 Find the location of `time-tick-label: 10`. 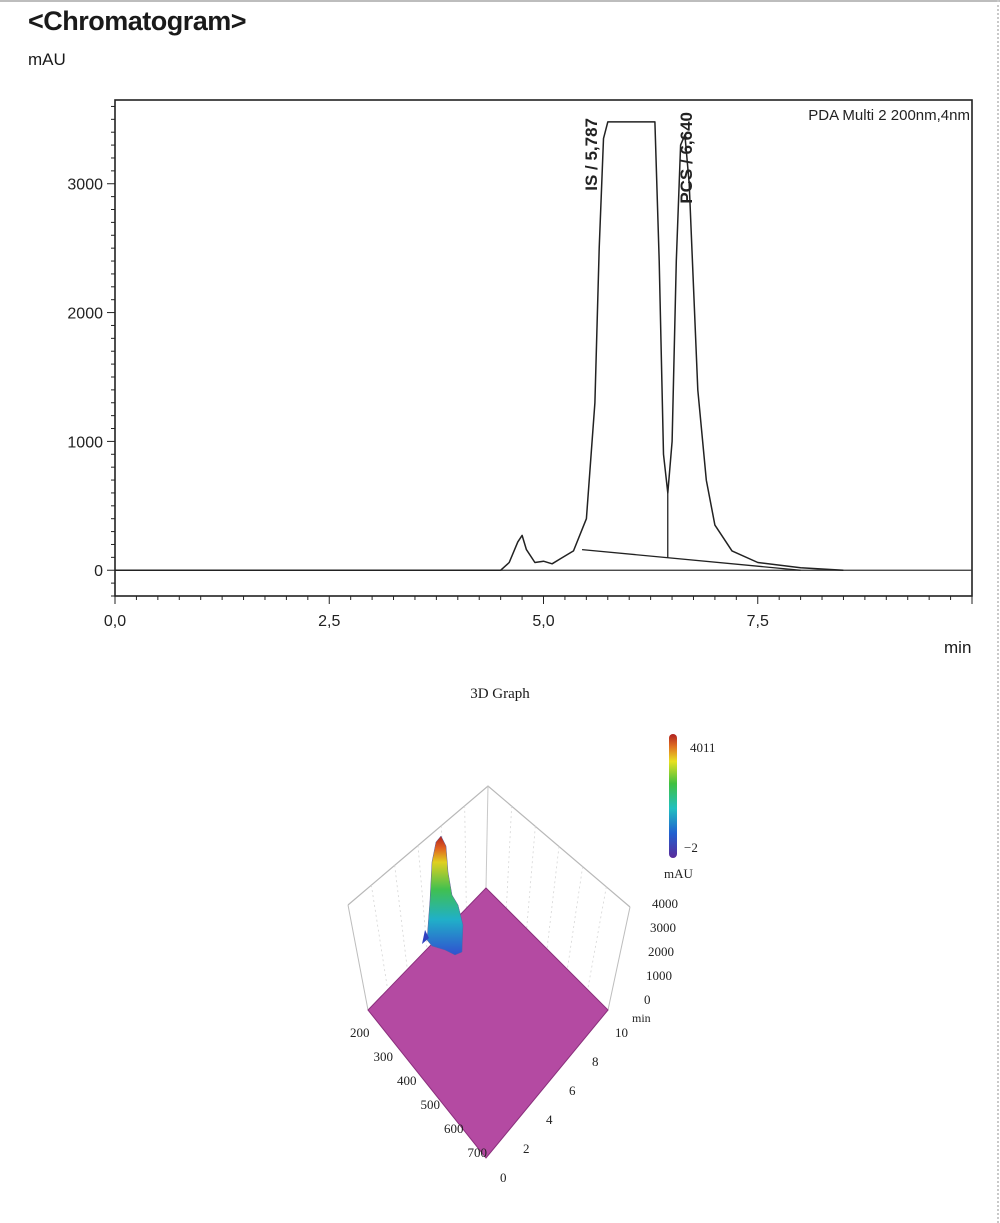

time-tick-label: 10 is located at coordinates (621, 1032).